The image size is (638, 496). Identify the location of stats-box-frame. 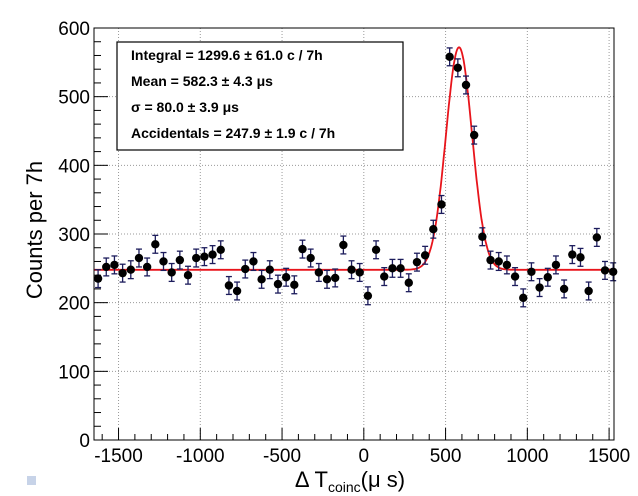
(260, 96).